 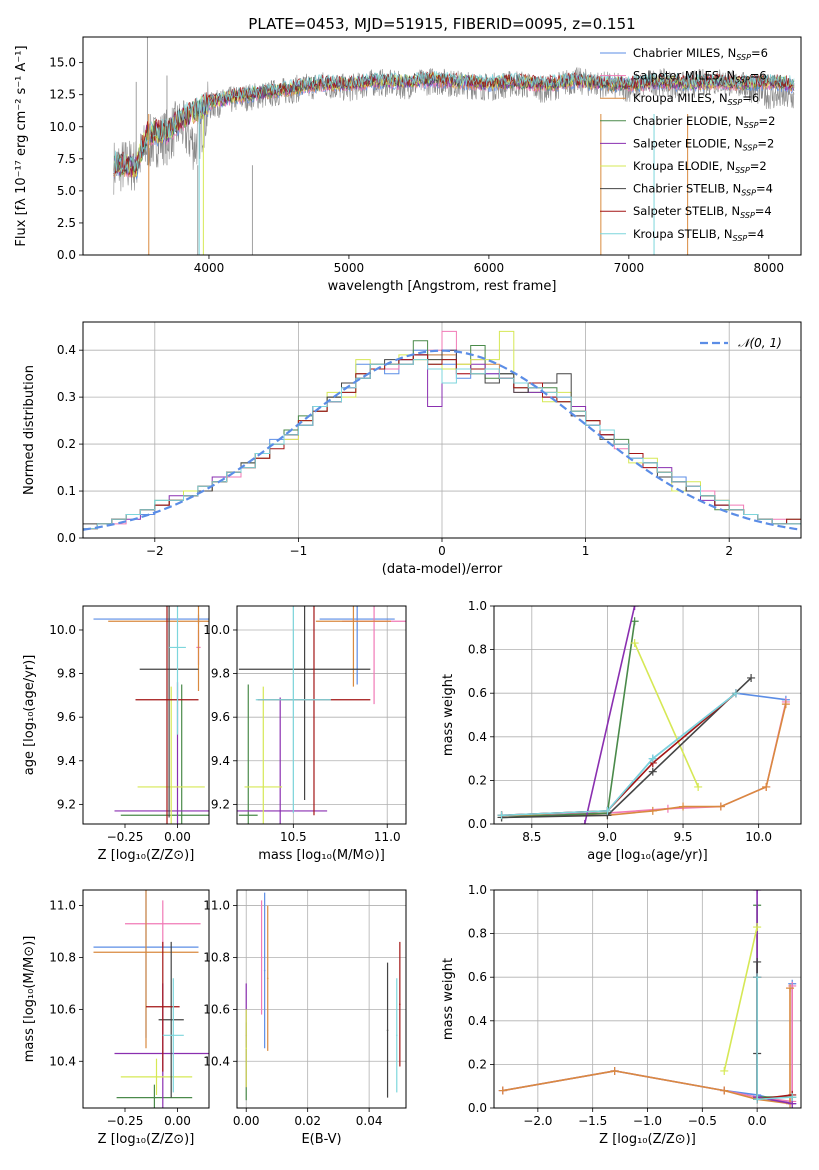 I want to click on legend-entry: Chabrier STELIB, NSSP=4, so click(x=703, y=190).